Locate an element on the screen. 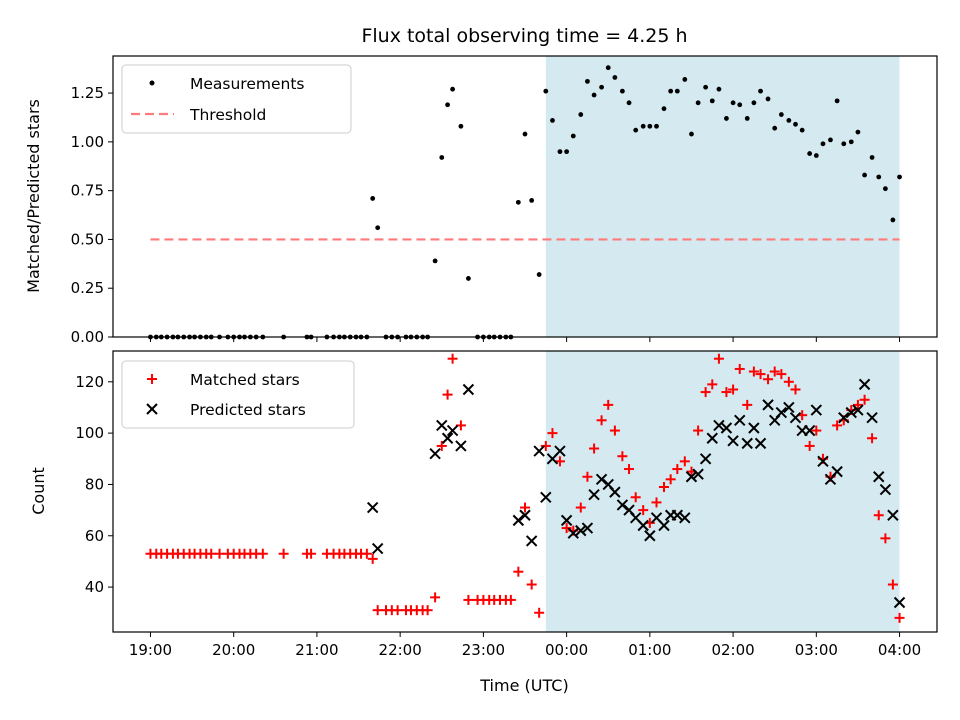 The image size is (960, 720). legend-plus-shape is located at coordinates (152, 379).